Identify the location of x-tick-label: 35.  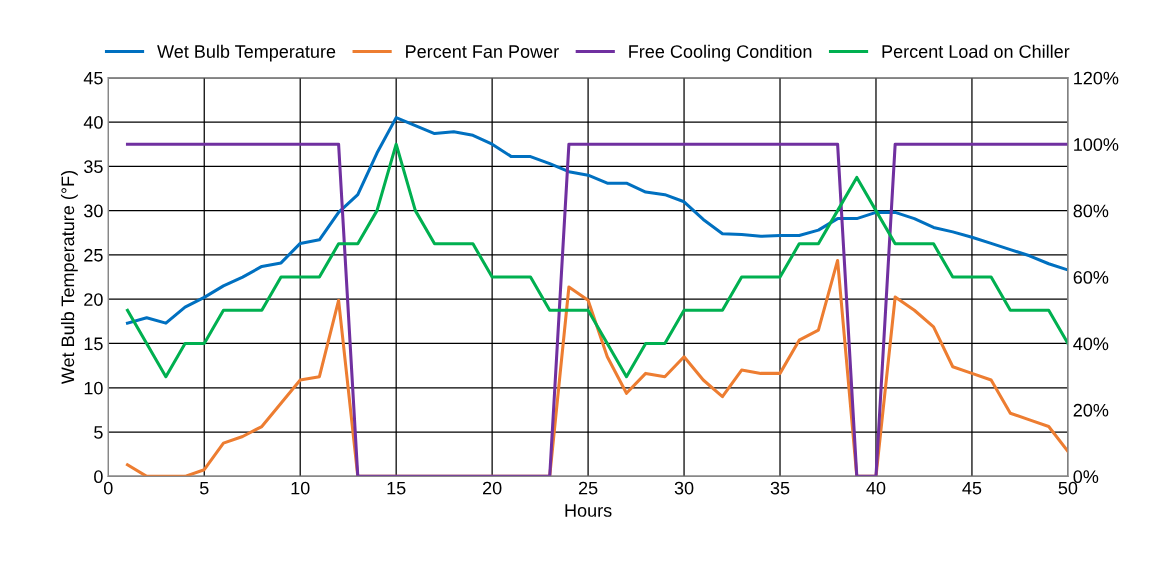
(780, 488).